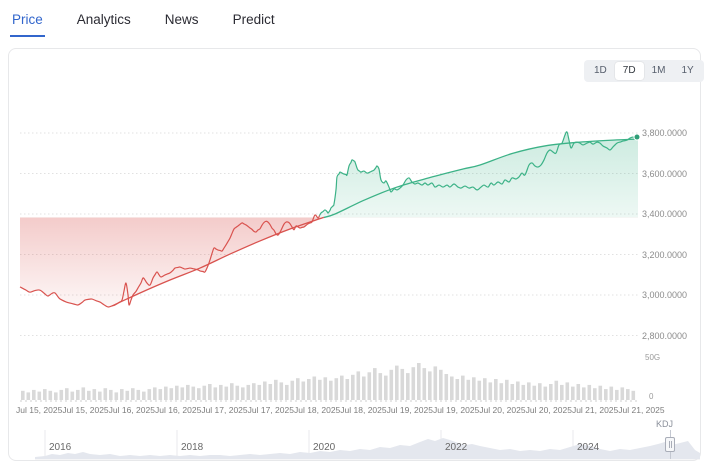 The image size is (711, 463). What do you see at coordinates (665, 335) in the screenshot?
I see `y-axis-tick: 2,800.0000` at bounding box center [665, 335].